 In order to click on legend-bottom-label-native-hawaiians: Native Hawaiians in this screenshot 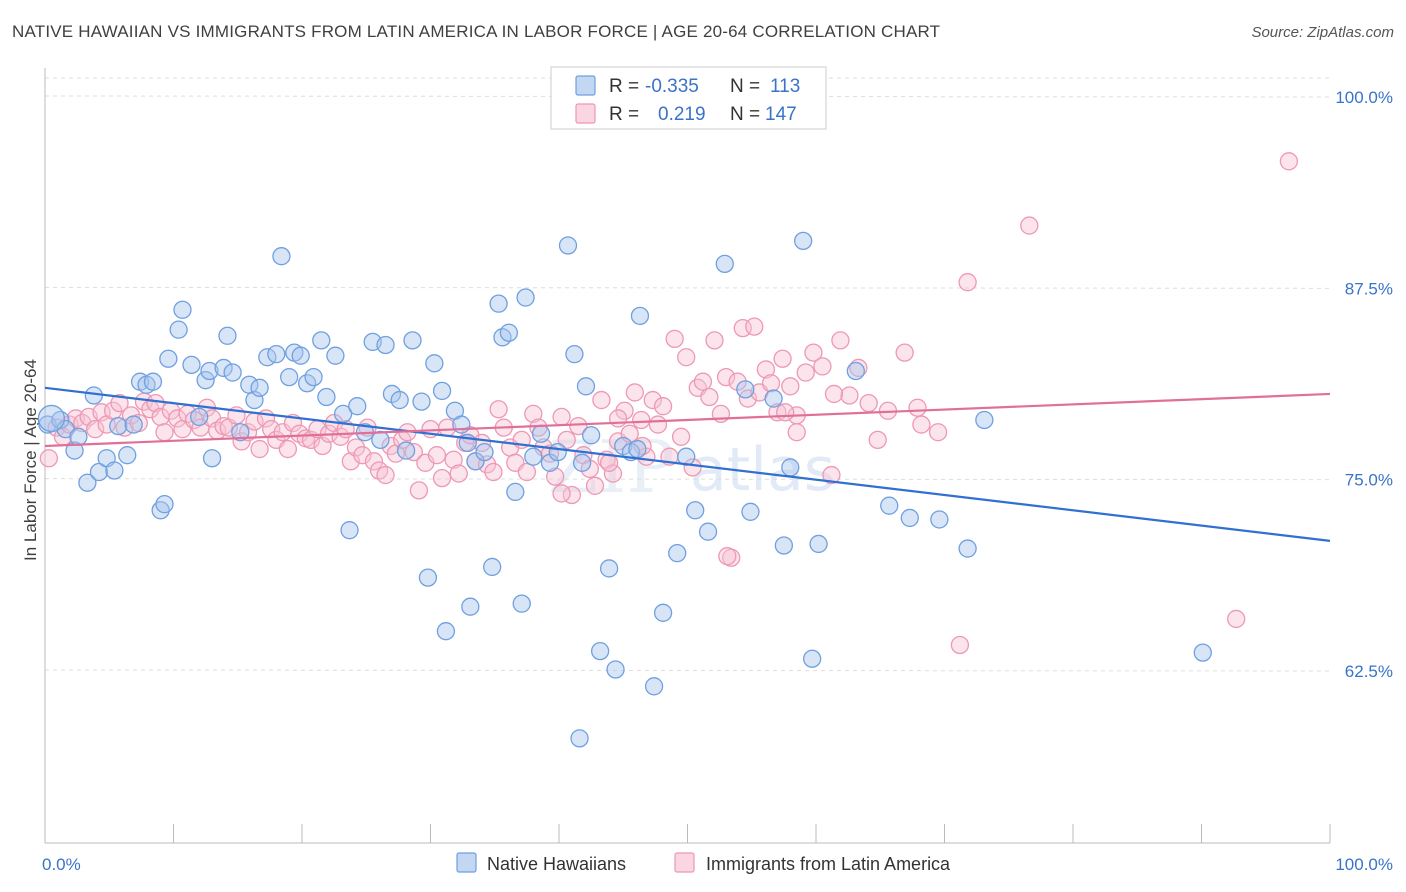, I will do `click(556, 864)`.